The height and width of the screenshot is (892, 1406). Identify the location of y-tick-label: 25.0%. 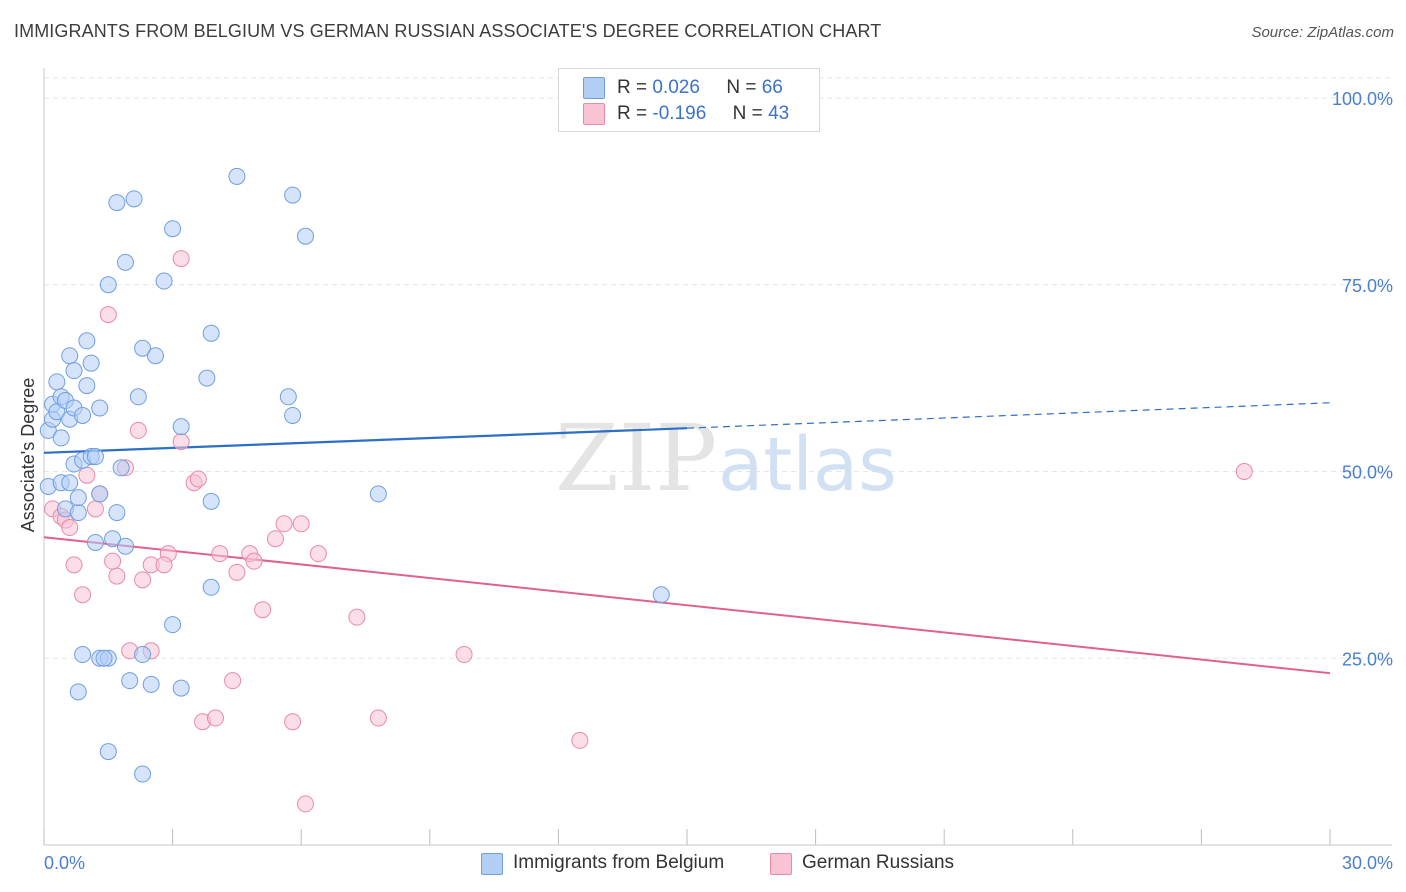
(1367, 659).